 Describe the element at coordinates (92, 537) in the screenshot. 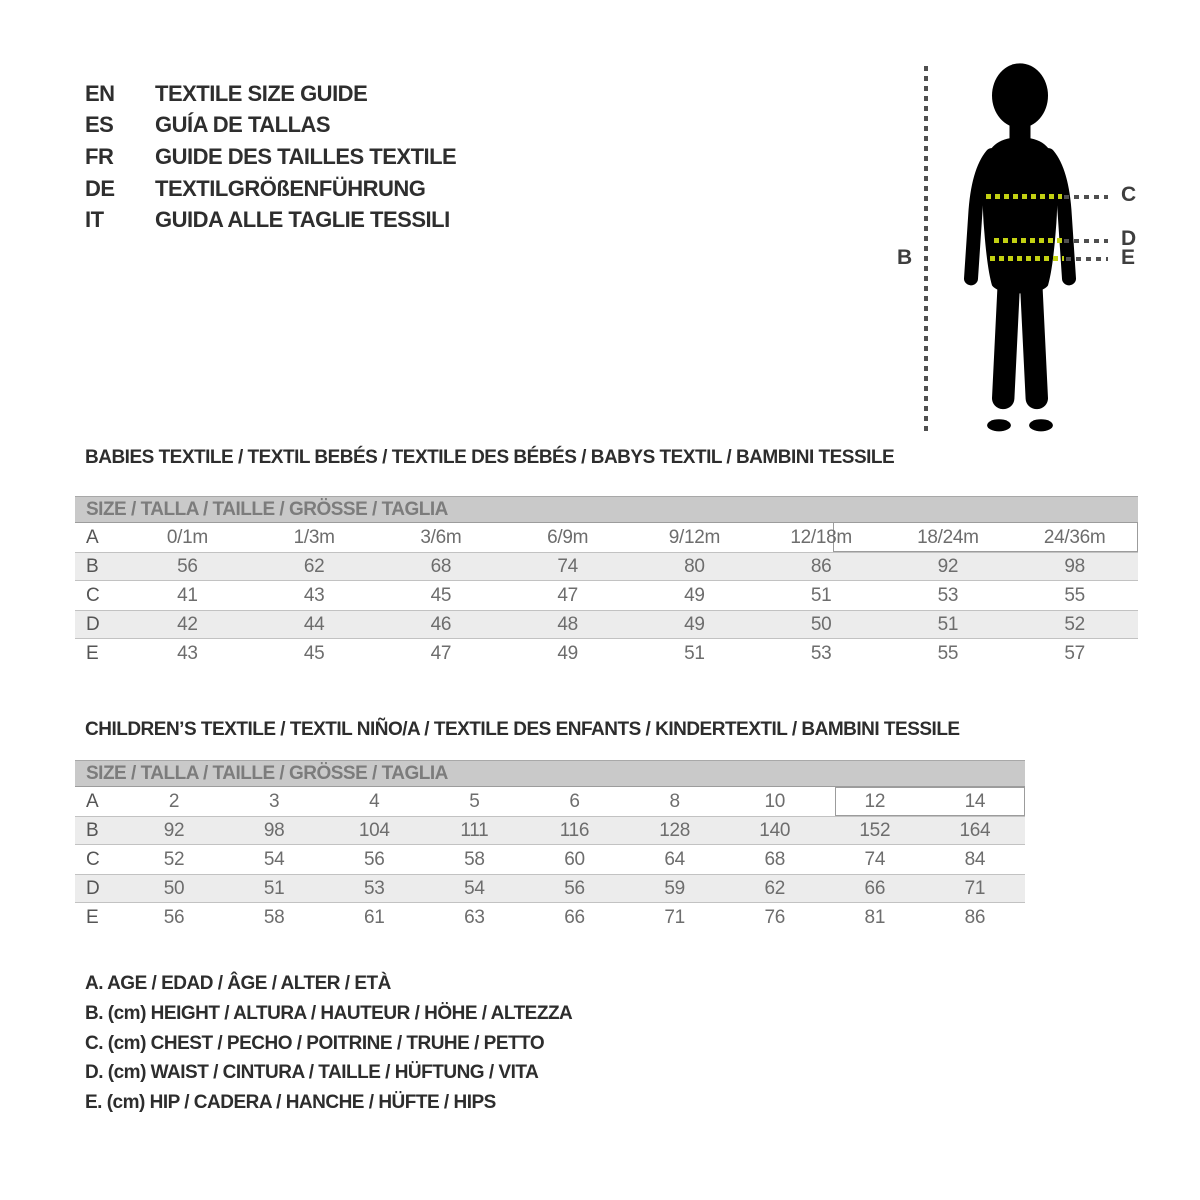

I see `row-label: A` at that location.